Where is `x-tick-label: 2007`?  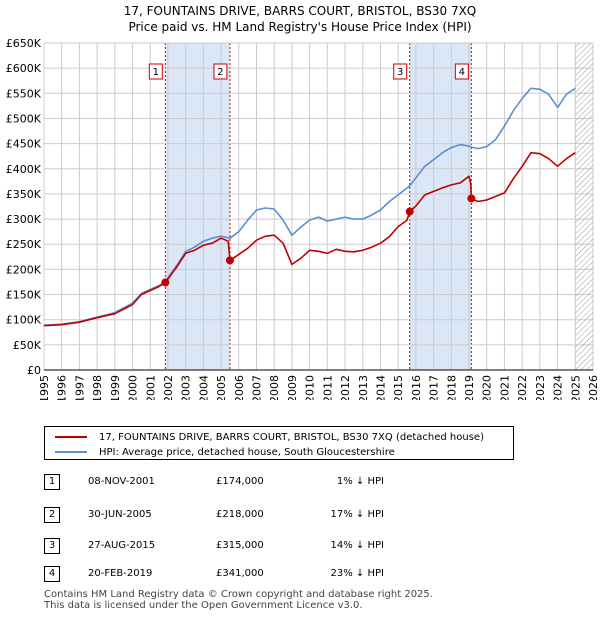 x-tick-label: 2007 is located at coordinates (257, 387).